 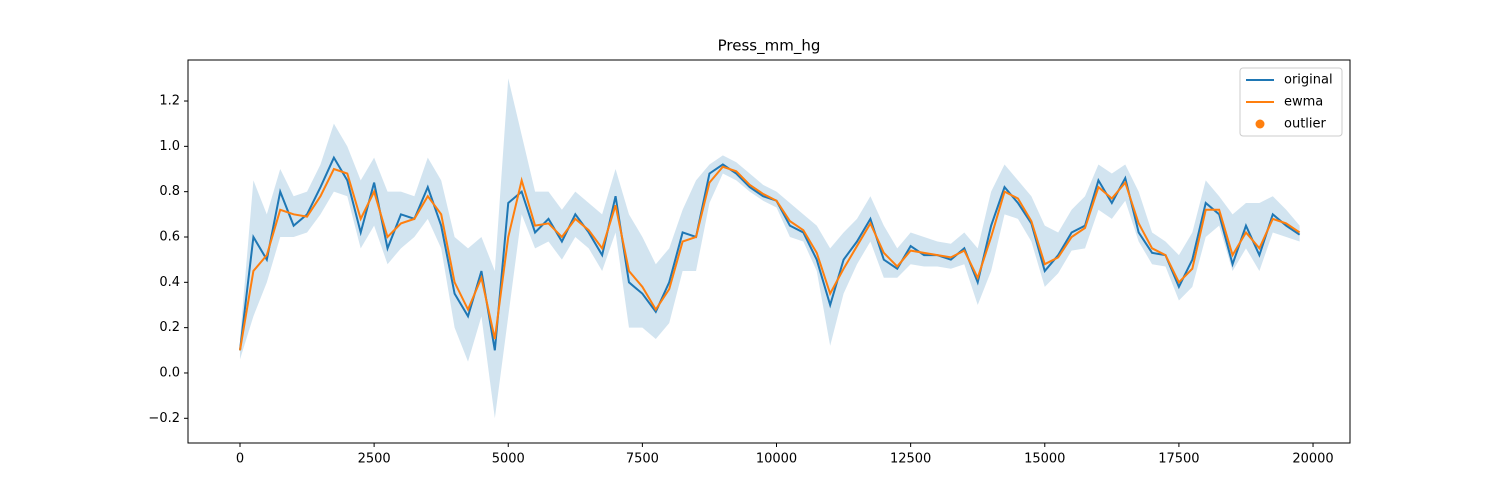 What do you see at coordinates (1308, 80) in the screenshot?
I see `legend-label: original` at bounding box center [1308, 80].